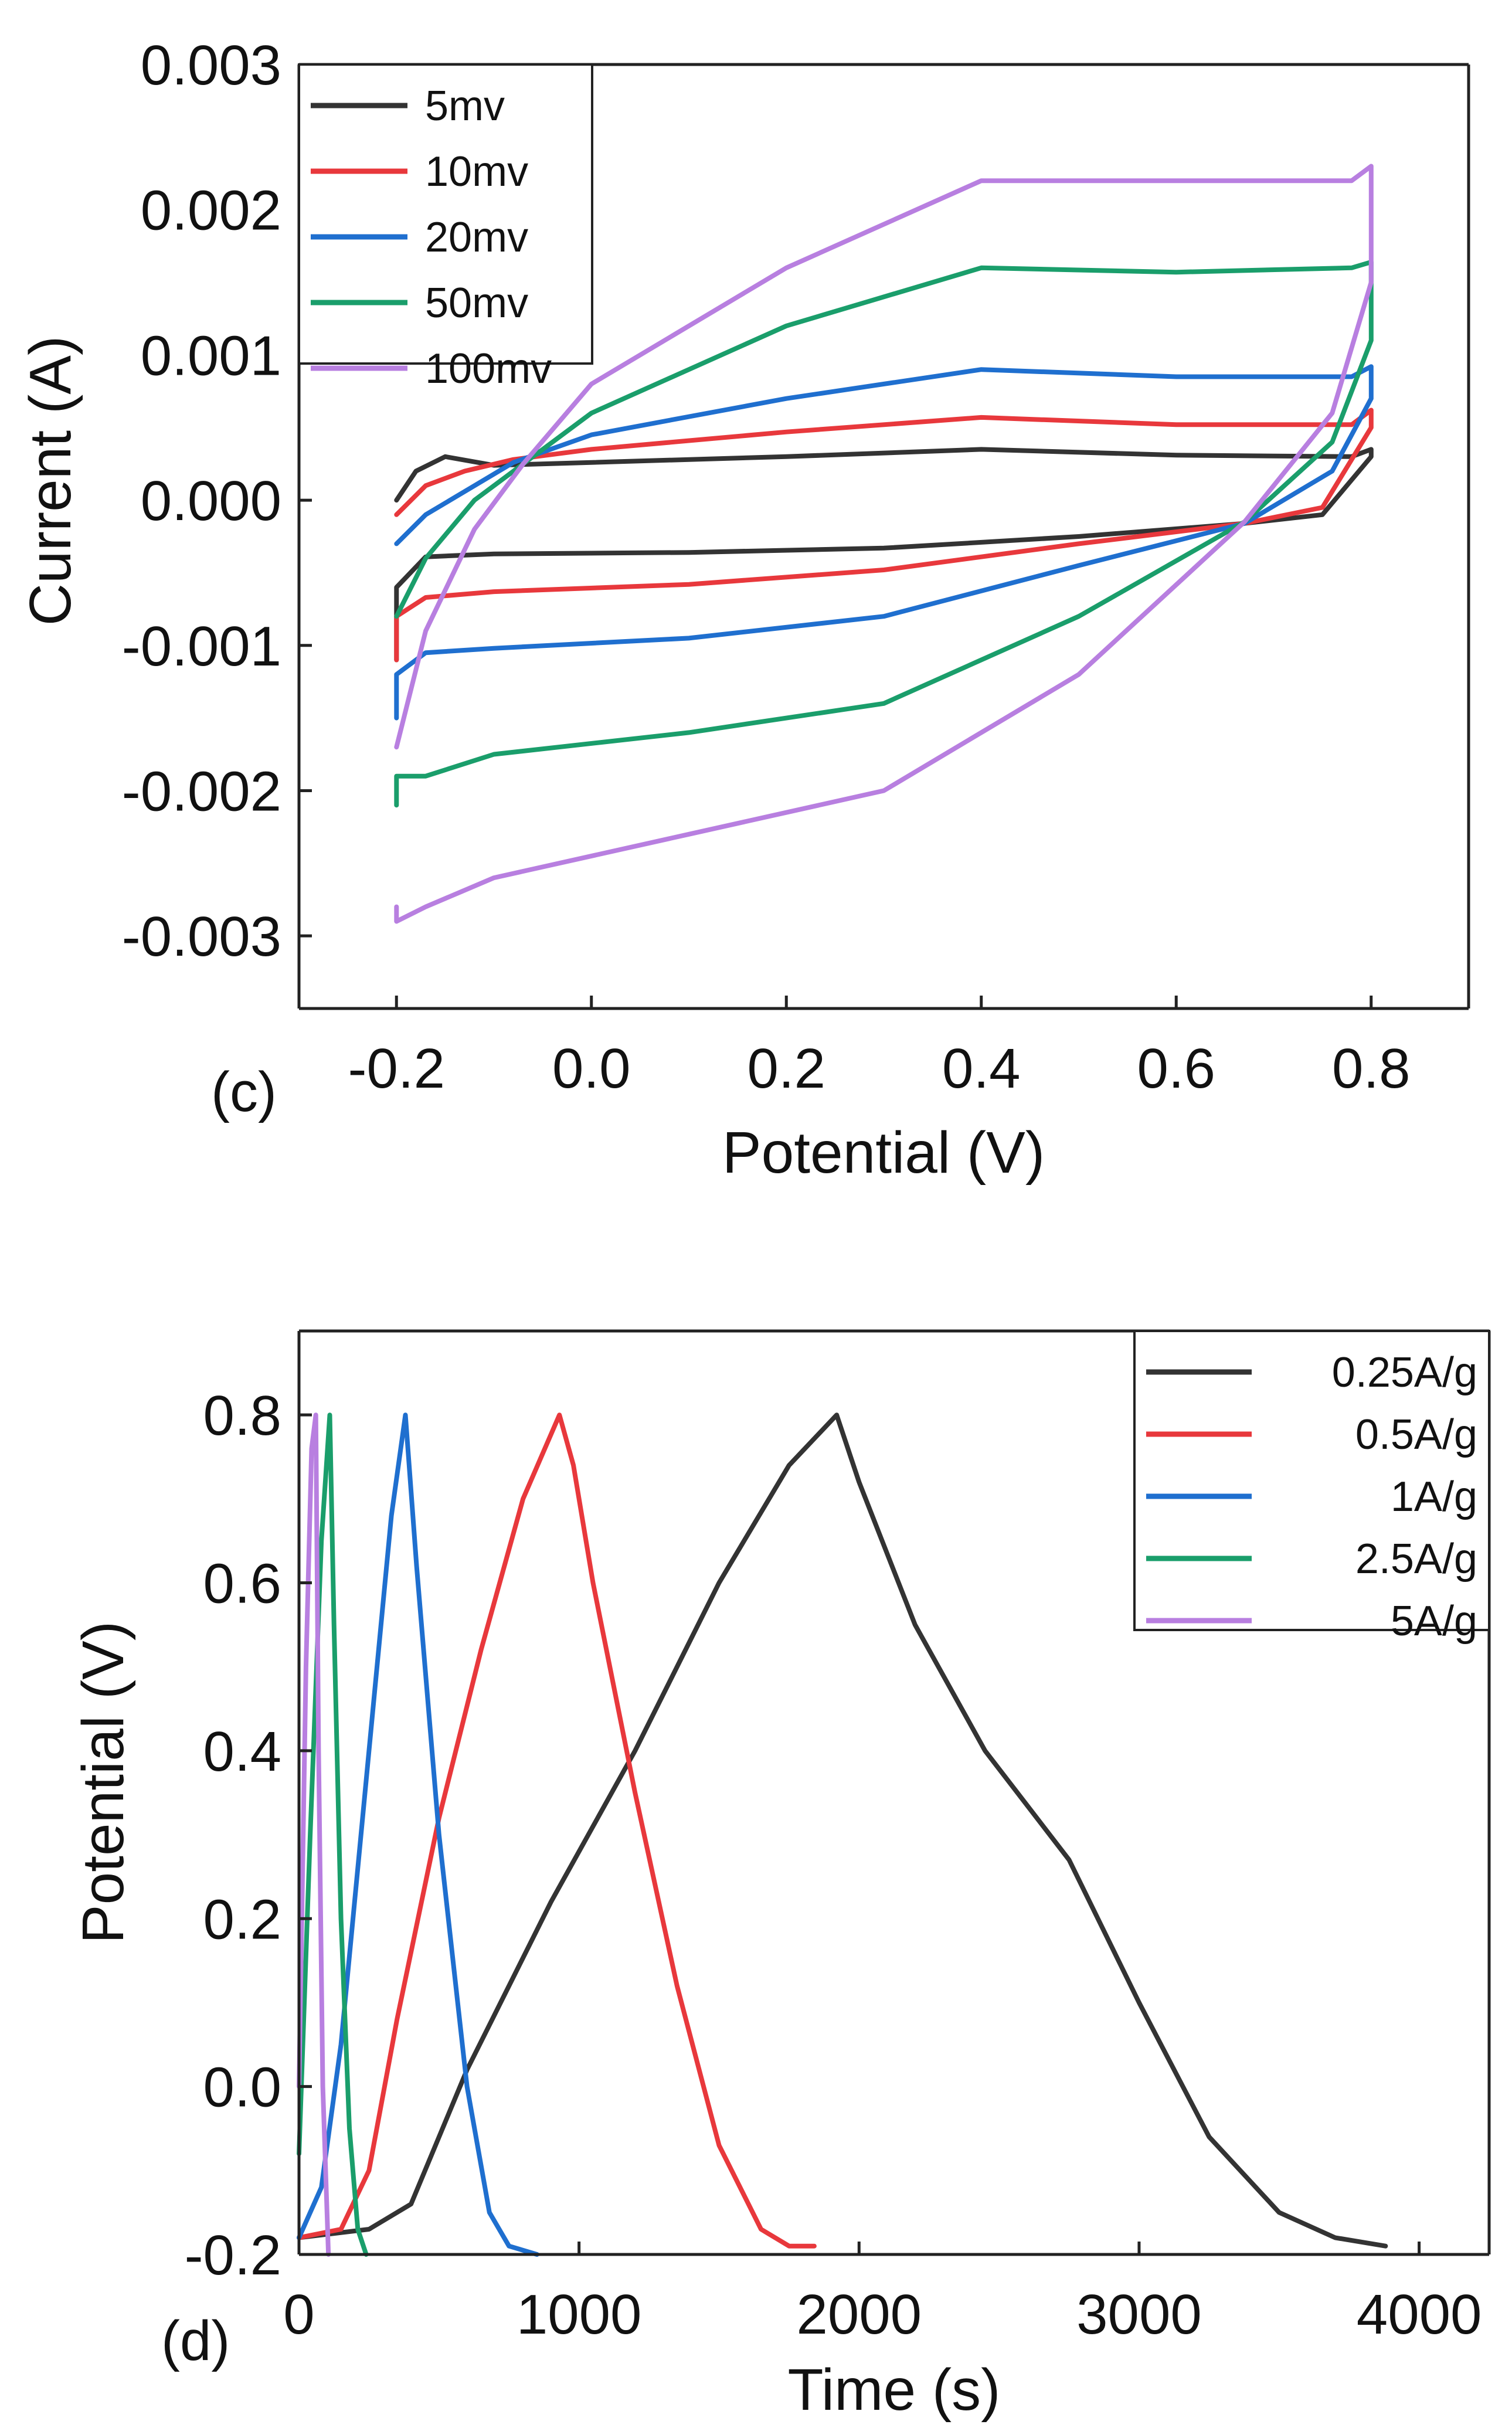 Image resolution: width=1512 pixels, height=2428 pixels. What do you see at coordinates (465, 106) in the screenshot?
I see `panel-c-legend-label: 5mv` at bounding box center [465, 106].